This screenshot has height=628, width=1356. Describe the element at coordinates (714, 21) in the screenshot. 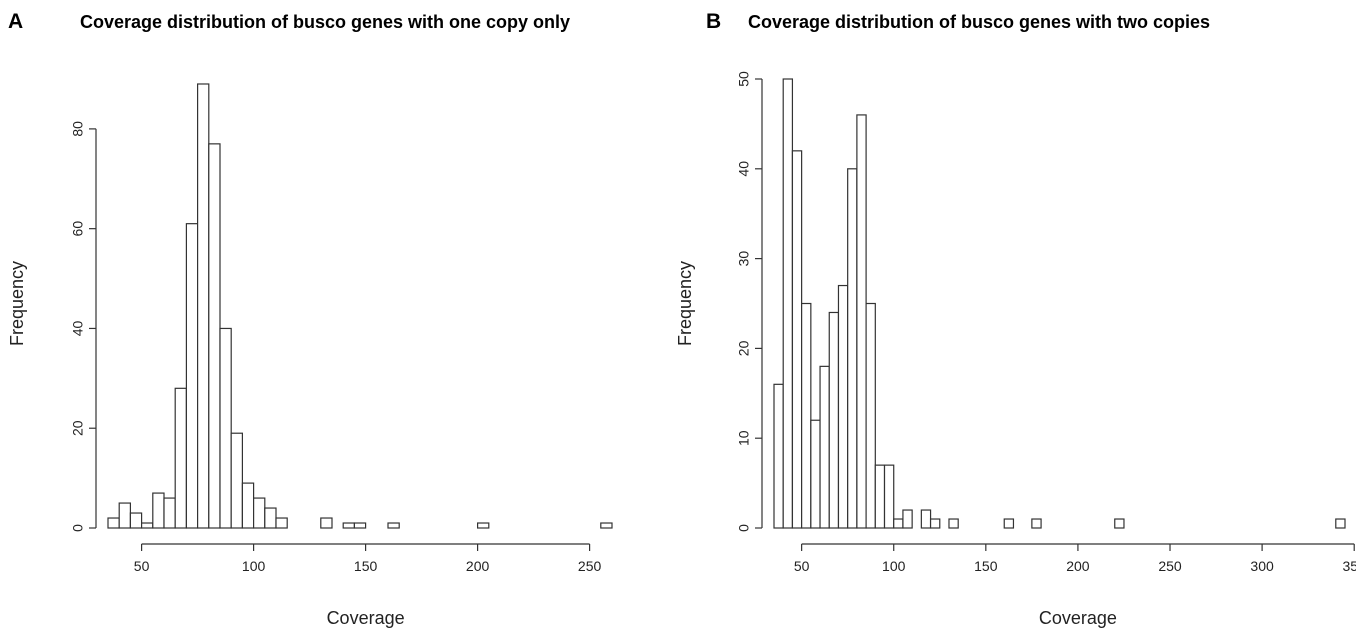

I see `panel-letter-b: B` at that location.